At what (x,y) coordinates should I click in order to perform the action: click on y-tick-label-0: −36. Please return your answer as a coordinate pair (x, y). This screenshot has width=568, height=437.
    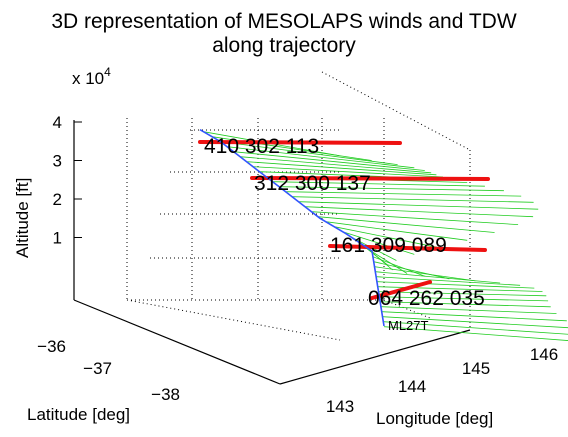
    Looking at the image, I should click on (51, 346).